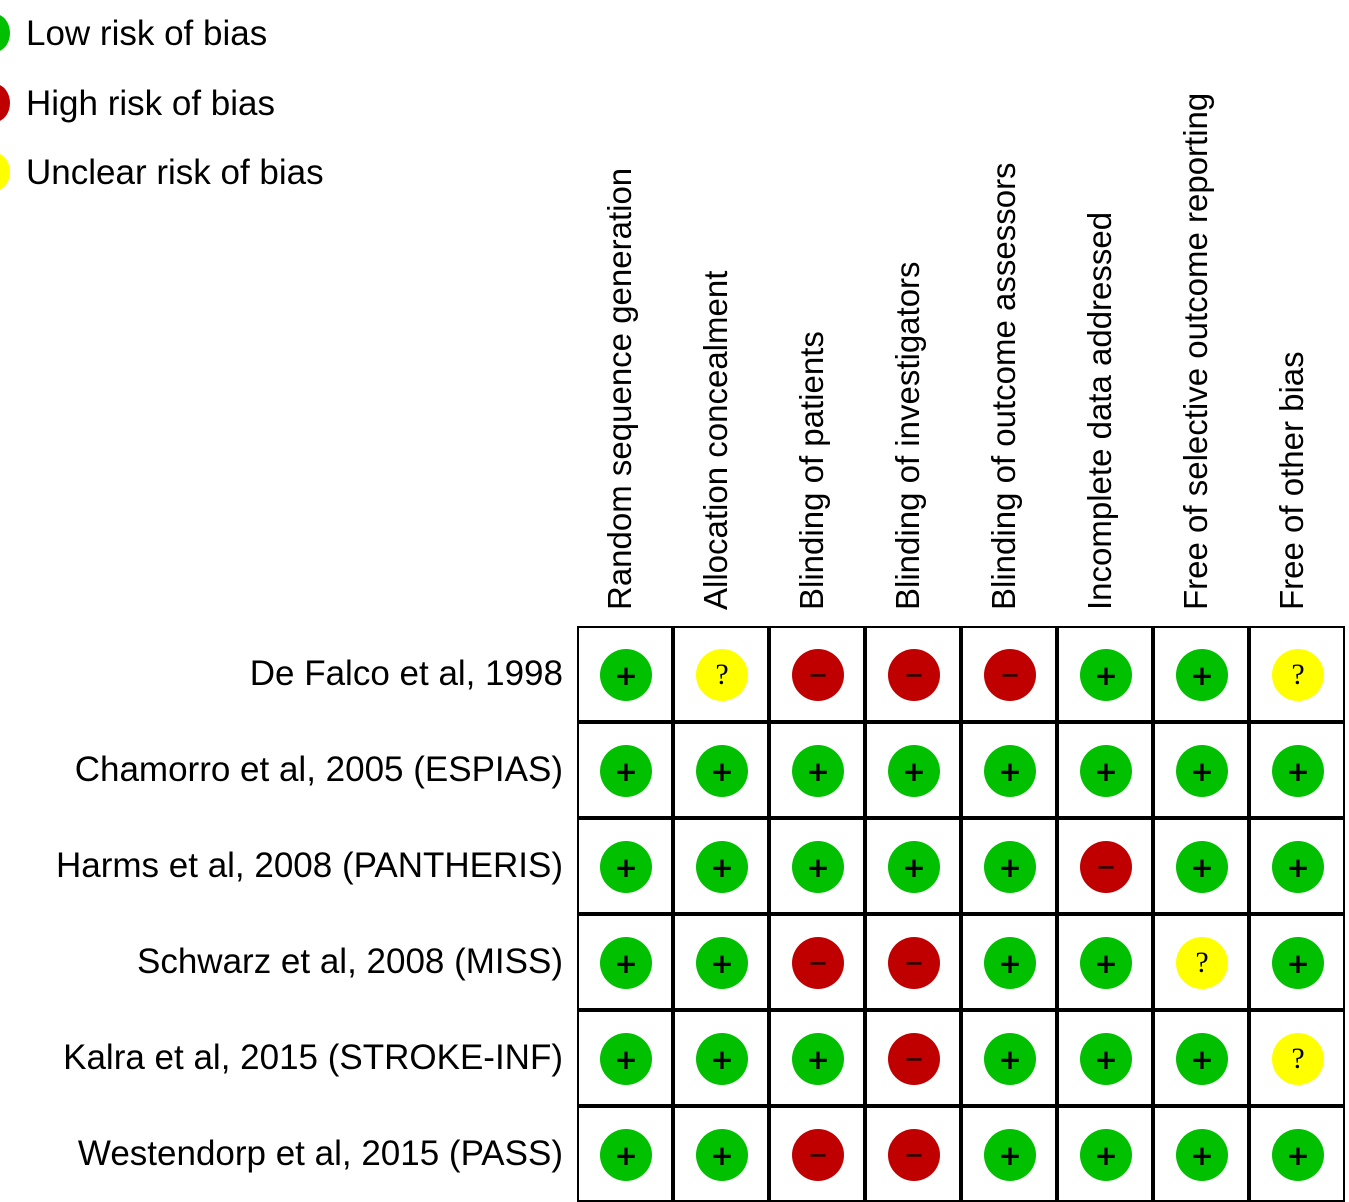 This screenshot has width=1349, height=1202. I want to click on column-header: Allocation concealment, so click(721, 305).